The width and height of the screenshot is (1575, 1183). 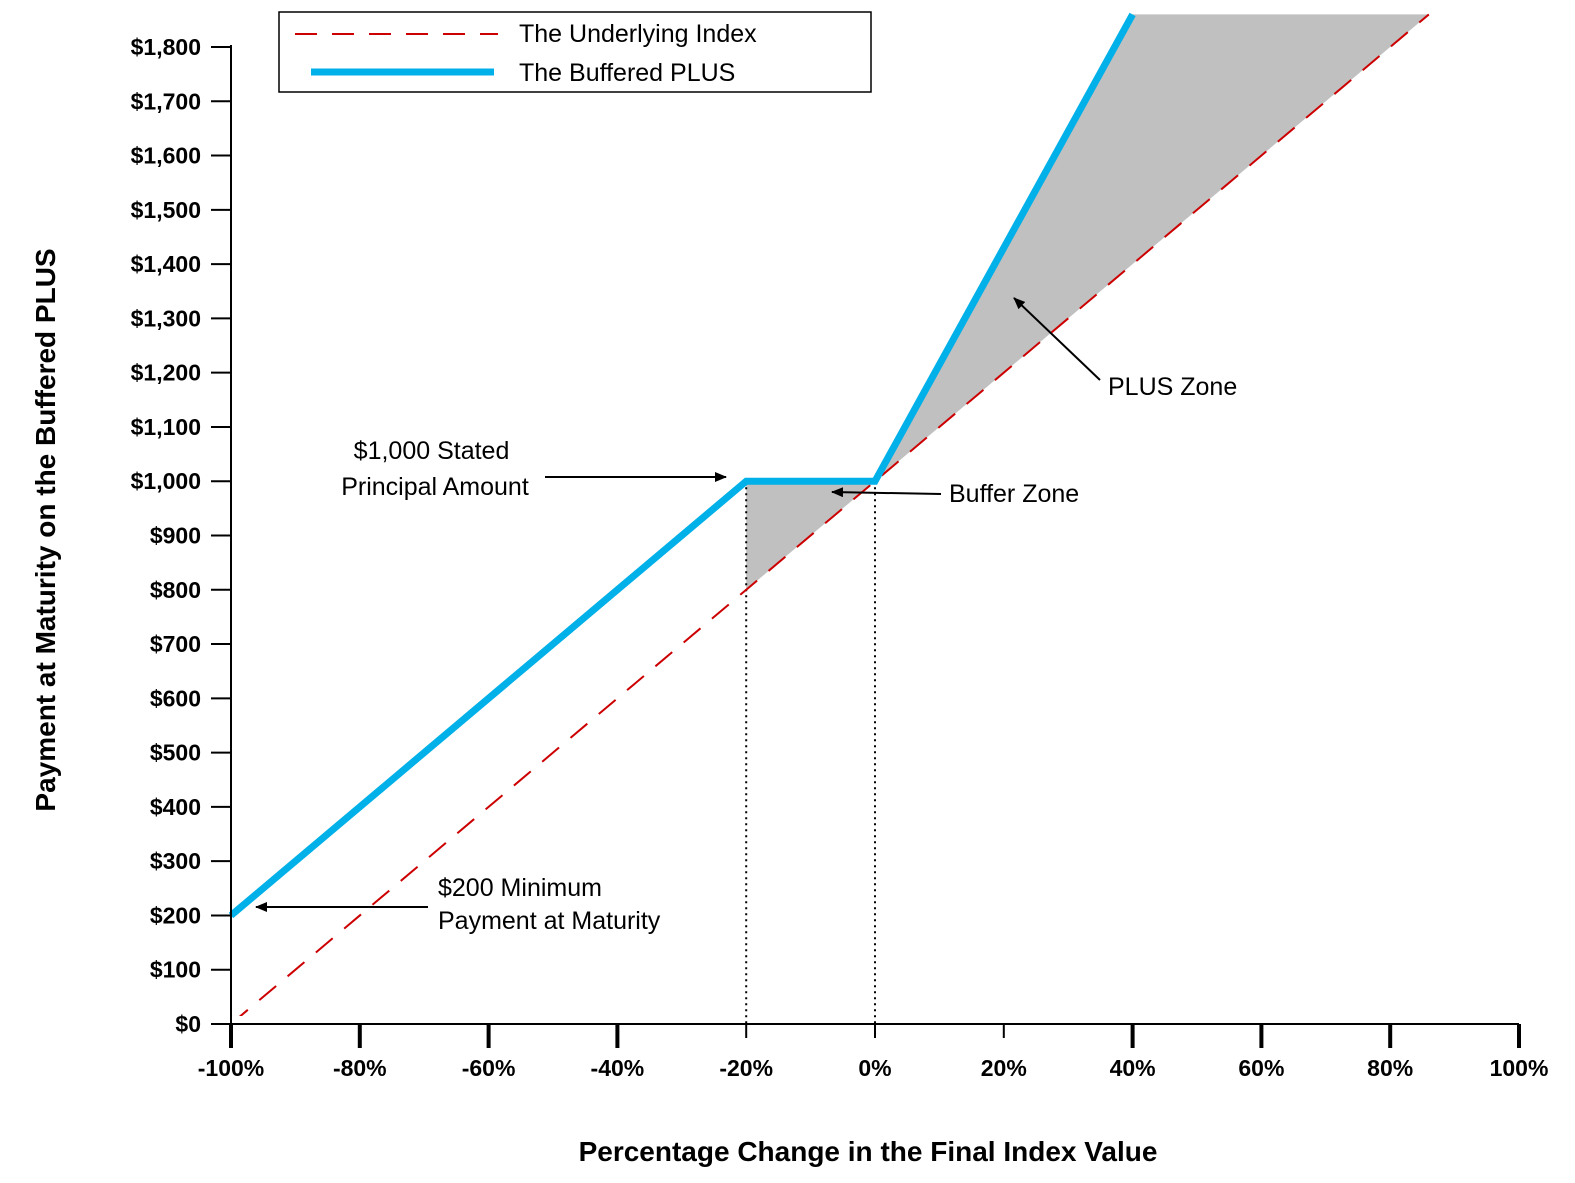 I want to click on annotation-stated-principal-line-2: Principal Amount, so click(x=435, y=487).